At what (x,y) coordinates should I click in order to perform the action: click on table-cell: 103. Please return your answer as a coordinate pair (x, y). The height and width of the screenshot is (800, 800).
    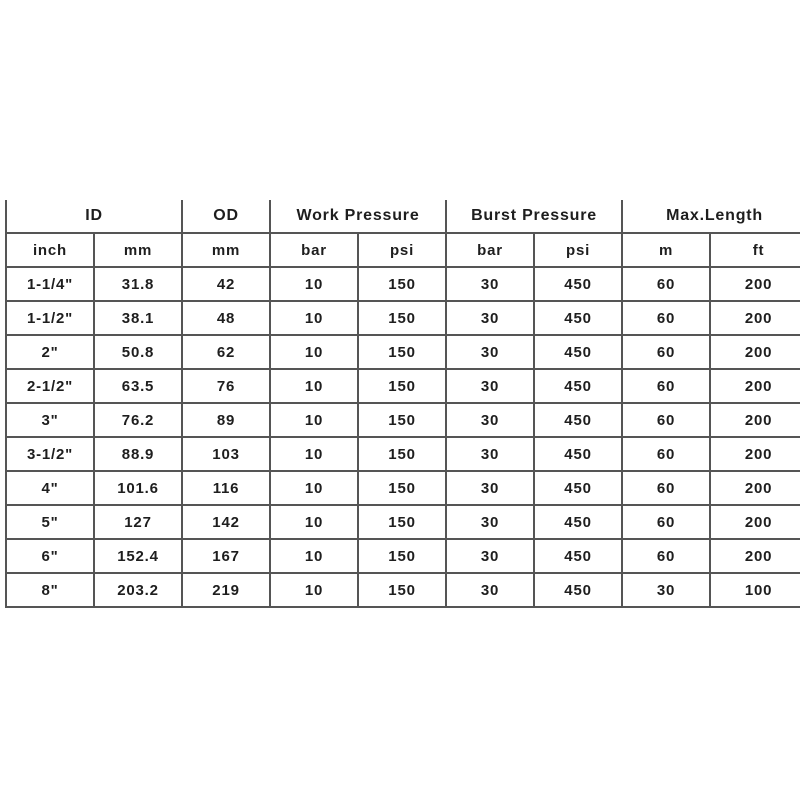
    Looking at the image, I should click on (226, 454).